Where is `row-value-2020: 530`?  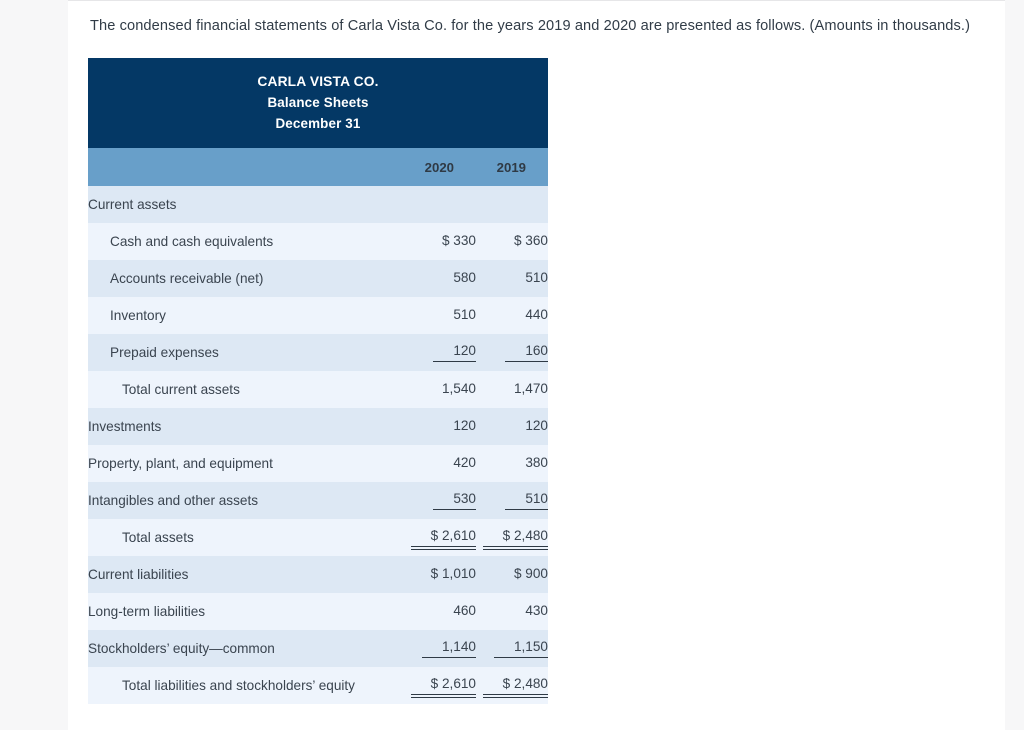 row-value-2020: 530 is located at coordinates (437, 500).